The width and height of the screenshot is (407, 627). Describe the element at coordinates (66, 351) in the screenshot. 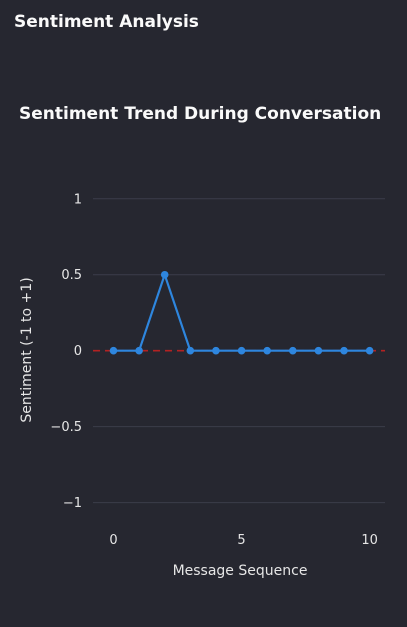

I see `y-tick-labels: −1 −0.5 0 0.5 1` at that location.